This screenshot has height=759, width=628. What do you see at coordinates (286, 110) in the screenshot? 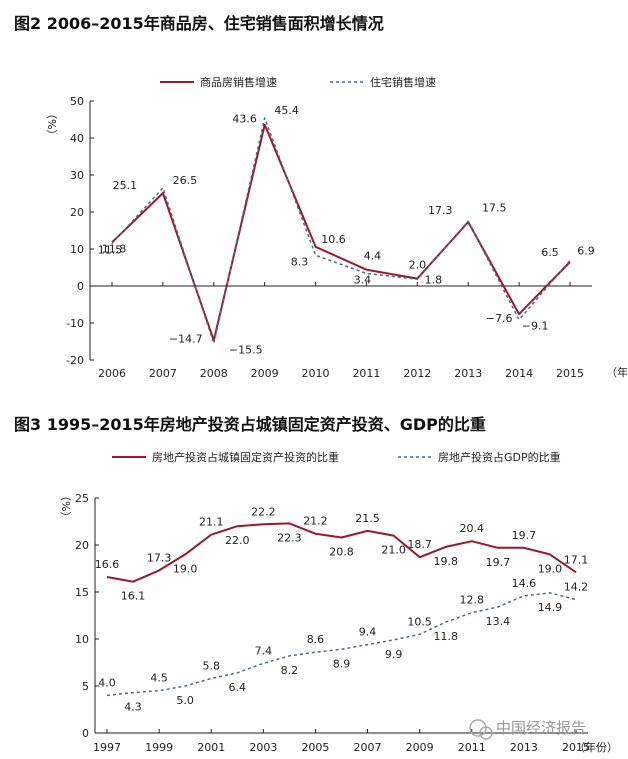
I see `chart1-series-2-data-label: 45.4` at bounding box center [286, 110].